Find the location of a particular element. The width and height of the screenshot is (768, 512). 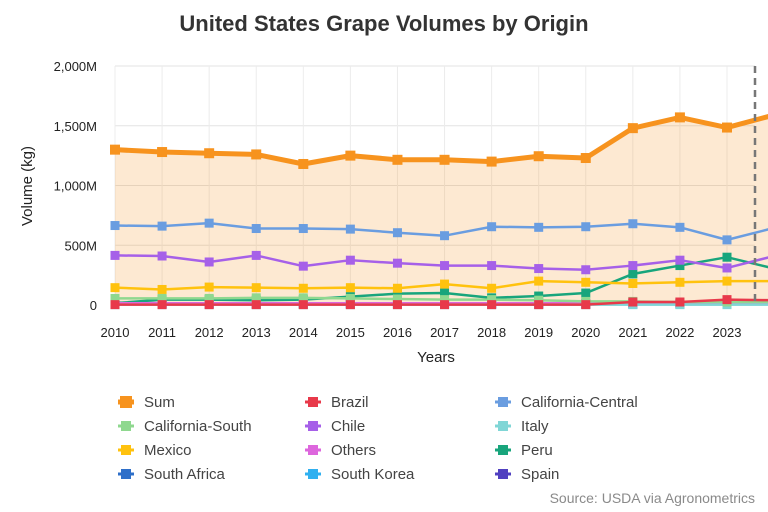

legend-item-sum: Sum is located at coordinates (146, 402).